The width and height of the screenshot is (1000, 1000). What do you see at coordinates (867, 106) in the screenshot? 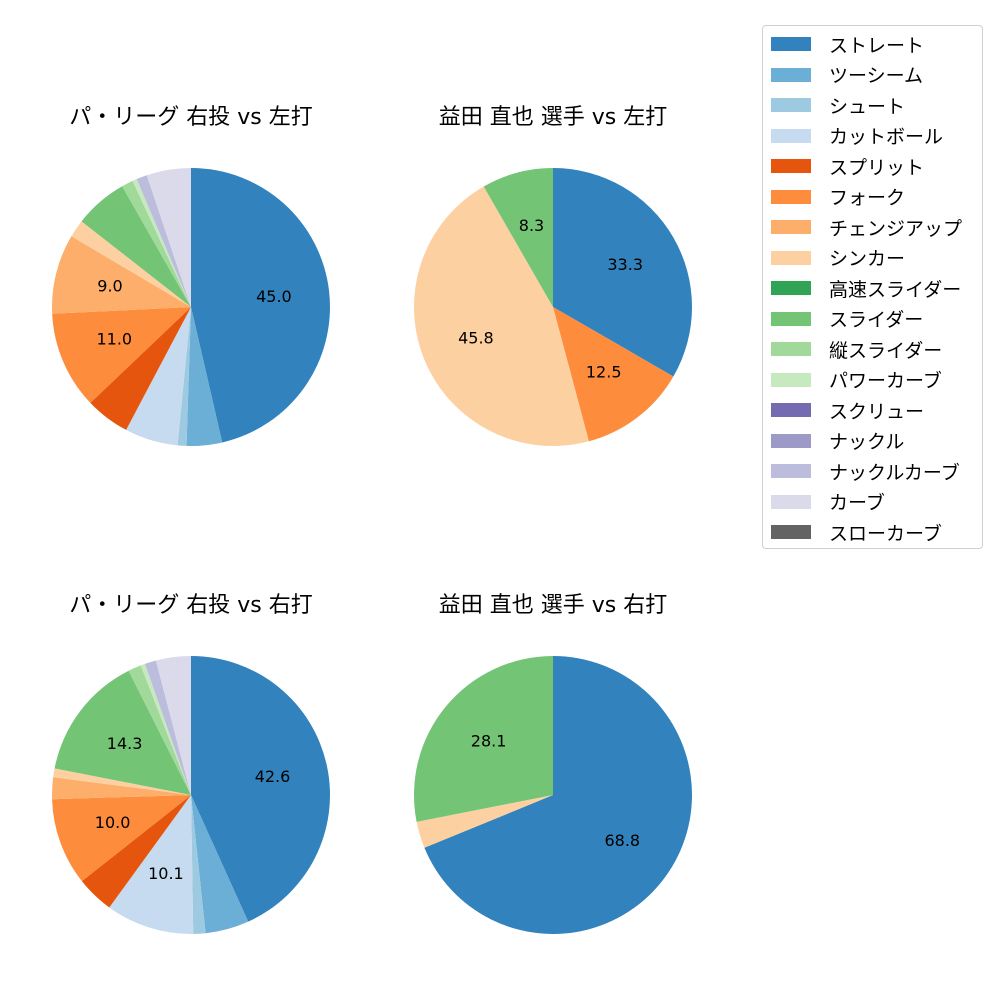
I see `legend-label: シュート` at bounding box center [867, 106].